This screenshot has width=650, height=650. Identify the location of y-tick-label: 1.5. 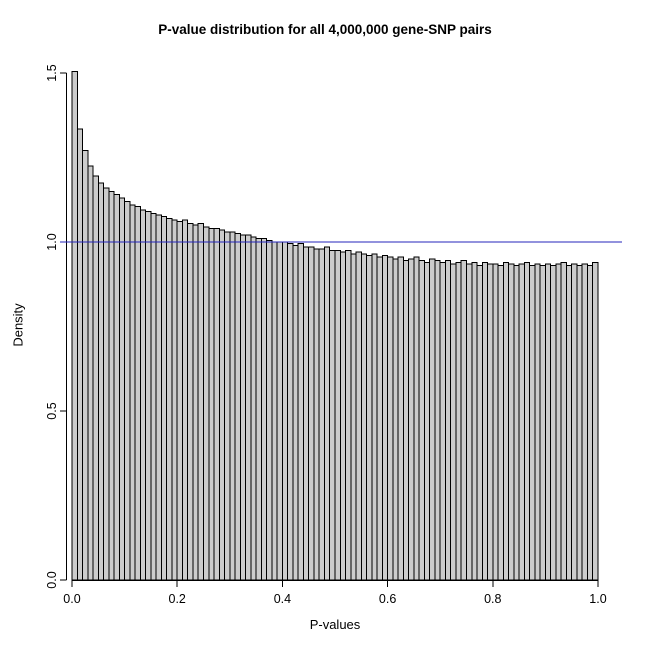
(52, 72).